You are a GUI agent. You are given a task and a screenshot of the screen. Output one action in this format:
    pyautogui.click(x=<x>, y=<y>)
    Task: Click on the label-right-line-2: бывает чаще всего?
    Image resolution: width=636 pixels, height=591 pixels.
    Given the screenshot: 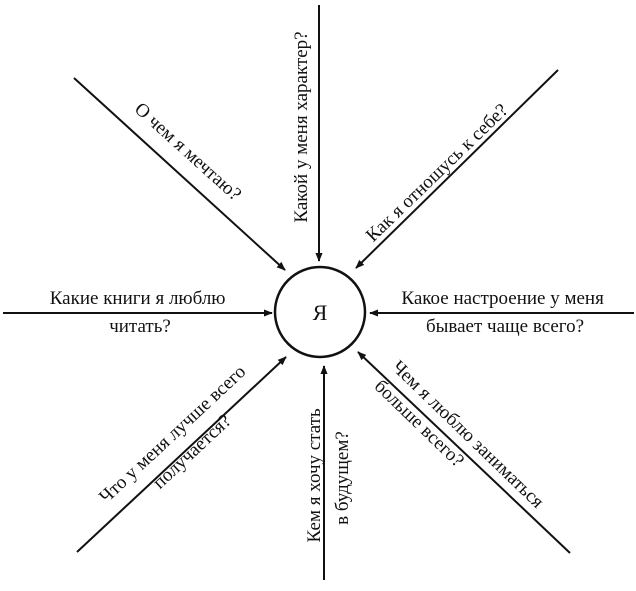 What is the action you would take?
    pyautogui.click(x=505, y=326)
    